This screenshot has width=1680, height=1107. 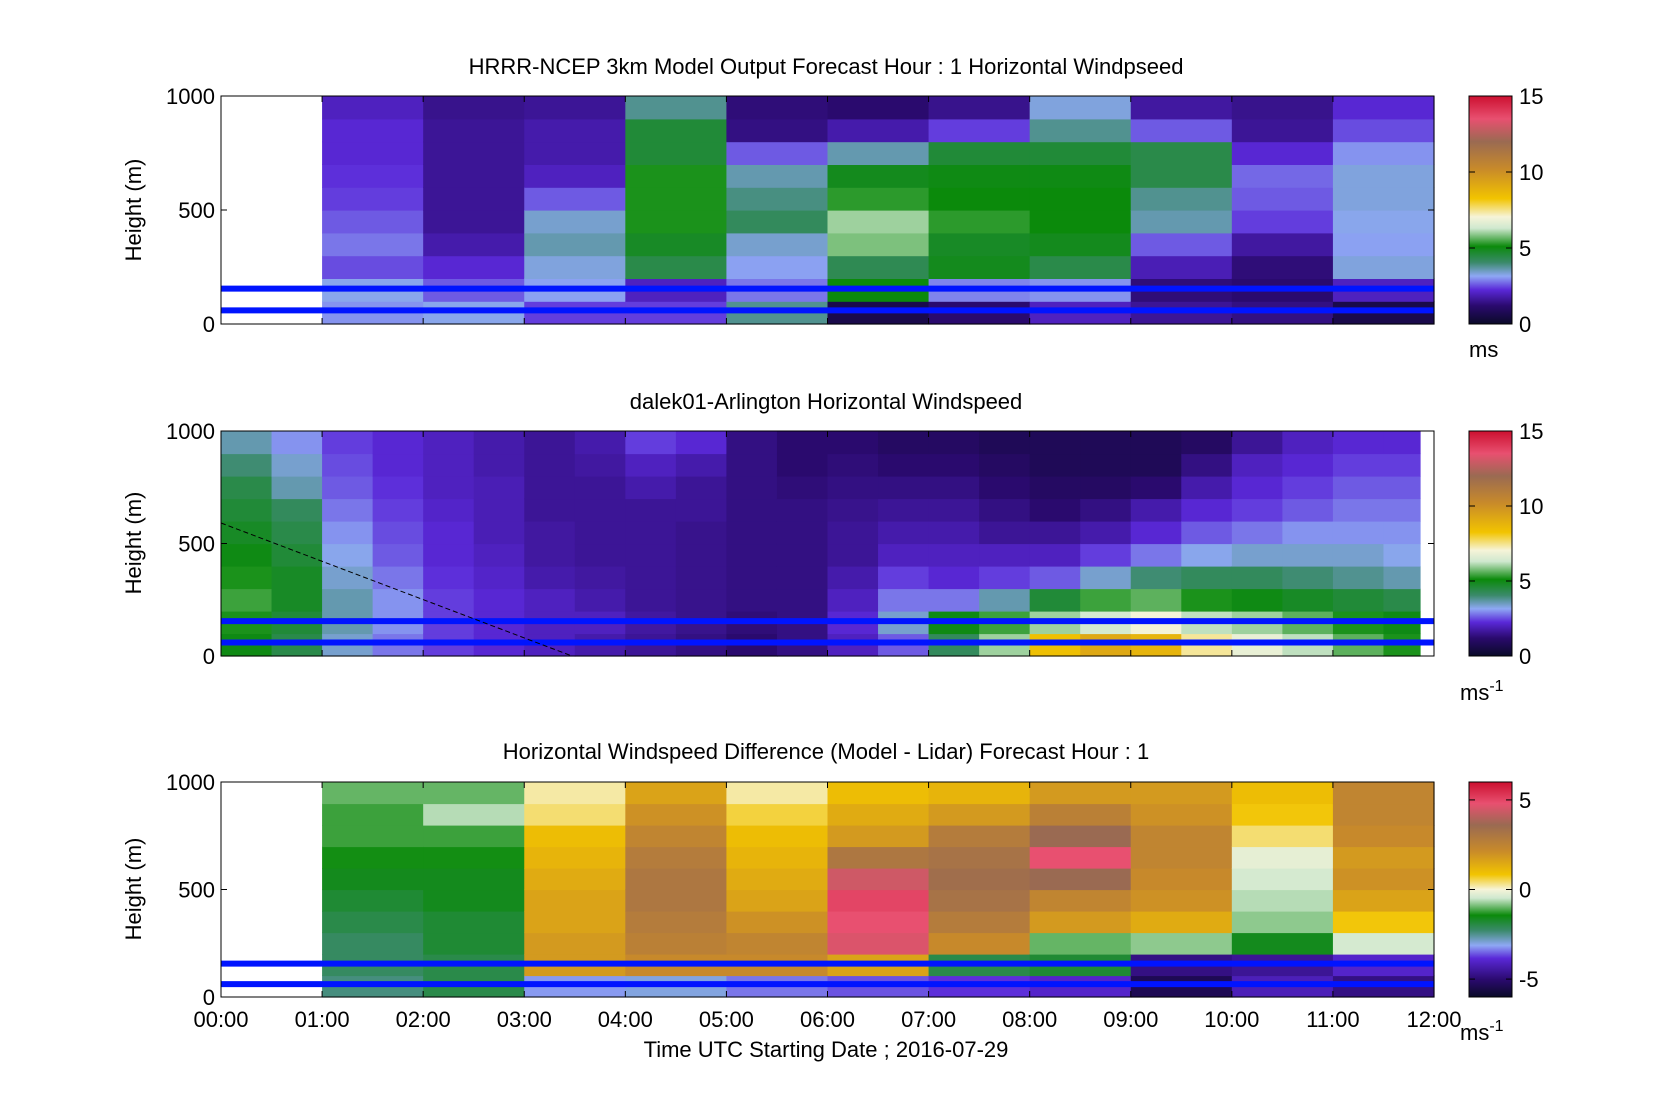 I want to click on panel-lidar-colorbar, so click(x=1490, y=543).